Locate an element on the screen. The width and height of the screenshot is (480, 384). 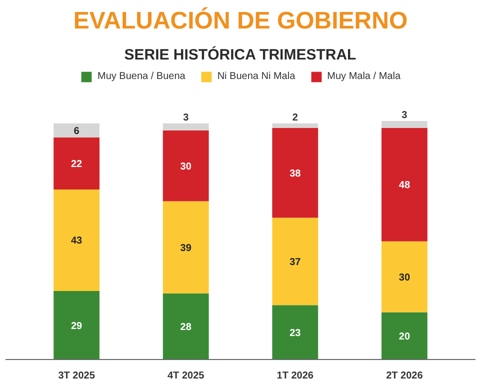
data-label: 6 is located at coordinates (77, 131).